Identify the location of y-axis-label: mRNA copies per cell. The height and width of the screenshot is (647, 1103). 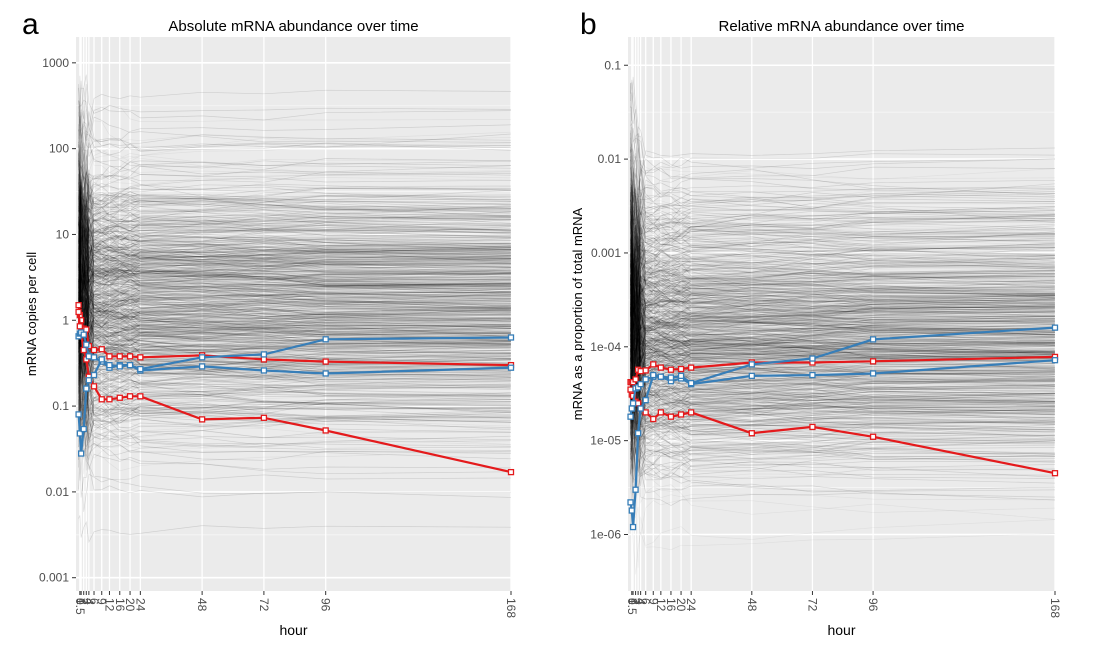
(31, 314).